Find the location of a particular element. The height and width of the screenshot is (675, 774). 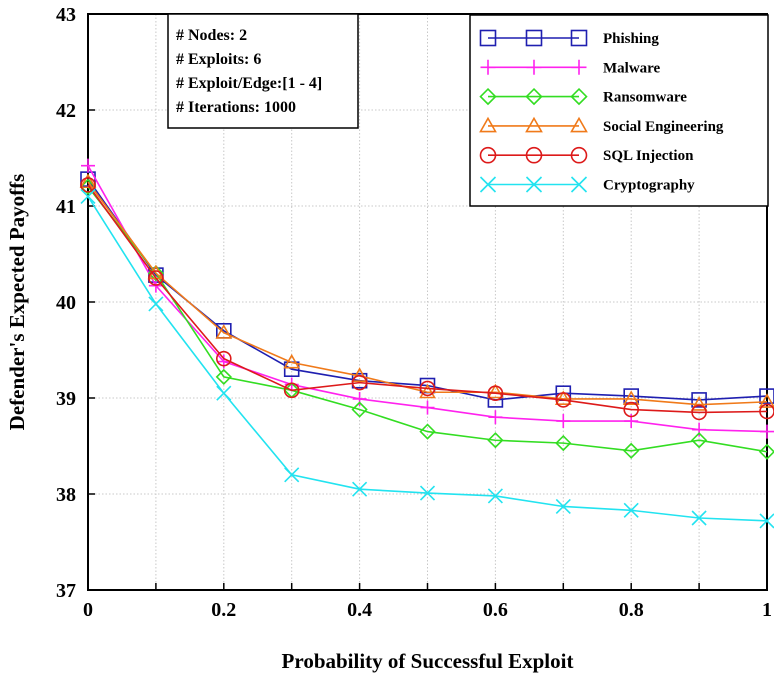

legend-label-phishing: Phishing is located at coordinates (631, 39).